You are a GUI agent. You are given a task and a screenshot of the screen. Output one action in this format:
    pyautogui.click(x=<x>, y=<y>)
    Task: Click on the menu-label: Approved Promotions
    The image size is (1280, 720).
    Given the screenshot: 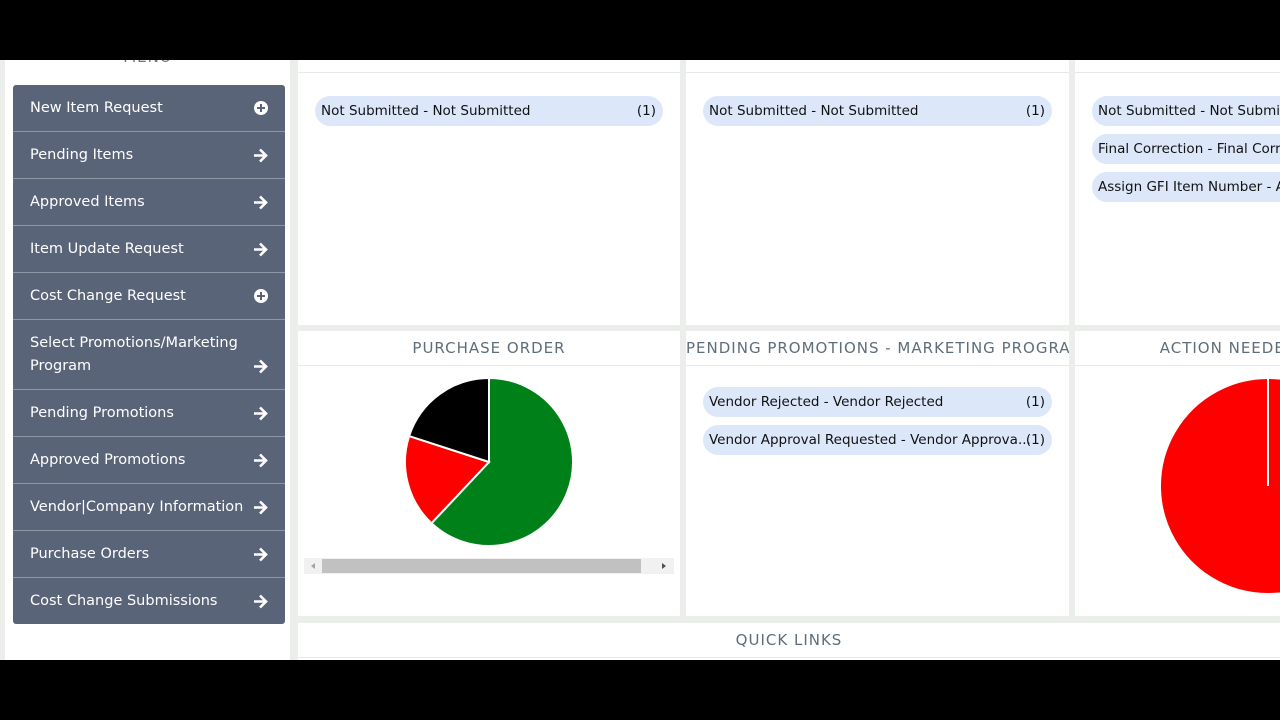 What is the action you would take?
    pyautogui.click(x=108, y=460)
    